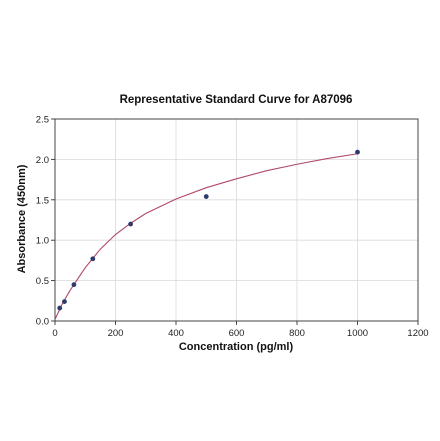 Image resolution: width=440 pixels, height=441 pixels. I want to click on x-tick-label: 1200, so click(417, 333).